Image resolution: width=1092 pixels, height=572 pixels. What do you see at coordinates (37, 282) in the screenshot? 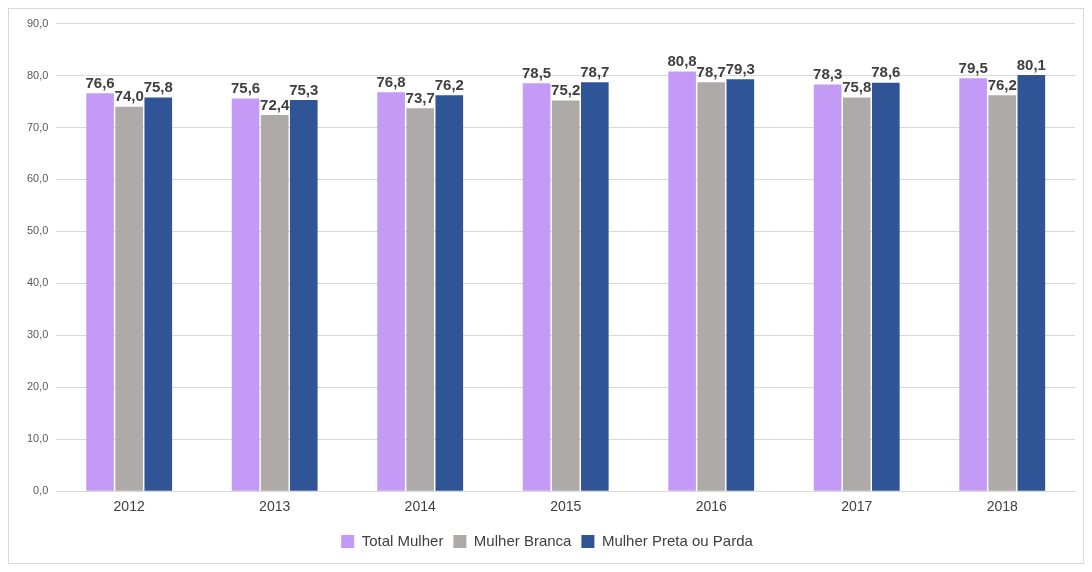
I see `y-tick-label: 40,0` at bounding box center [37, 282].